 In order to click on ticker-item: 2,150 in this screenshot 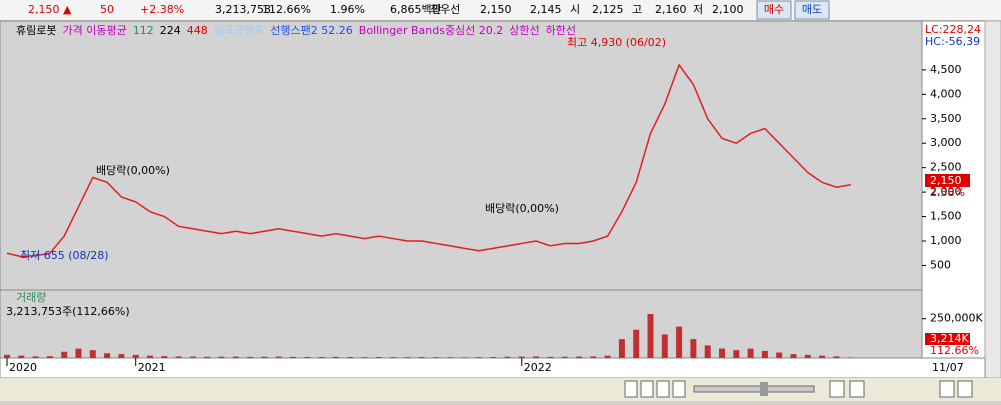, I will do `click(496, 9)`.